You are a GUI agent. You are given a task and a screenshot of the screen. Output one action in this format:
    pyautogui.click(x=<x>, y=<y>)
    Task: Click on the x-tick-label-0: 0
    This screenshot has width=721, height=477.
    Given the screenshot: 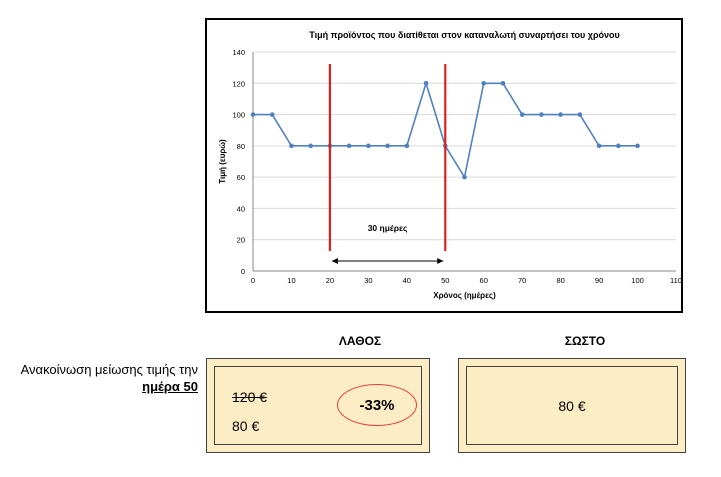 What is the action you would take?
    pyautogui.click(x=253, y=280)
    